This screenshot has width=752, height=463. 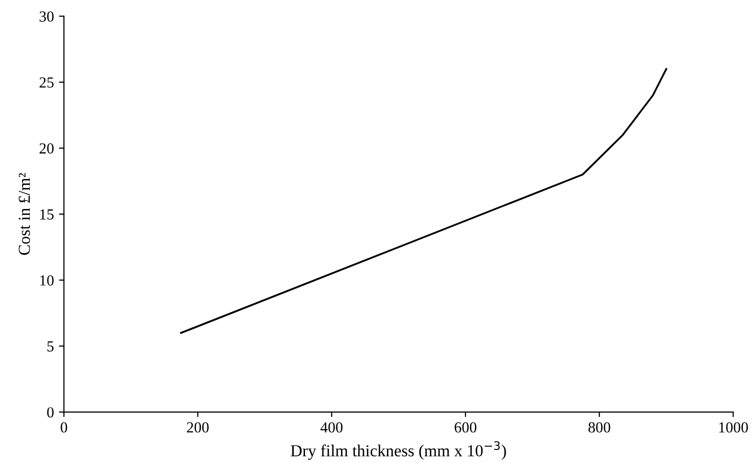 I want to click on x-tick-label: 600, so click(x=465, y=427).